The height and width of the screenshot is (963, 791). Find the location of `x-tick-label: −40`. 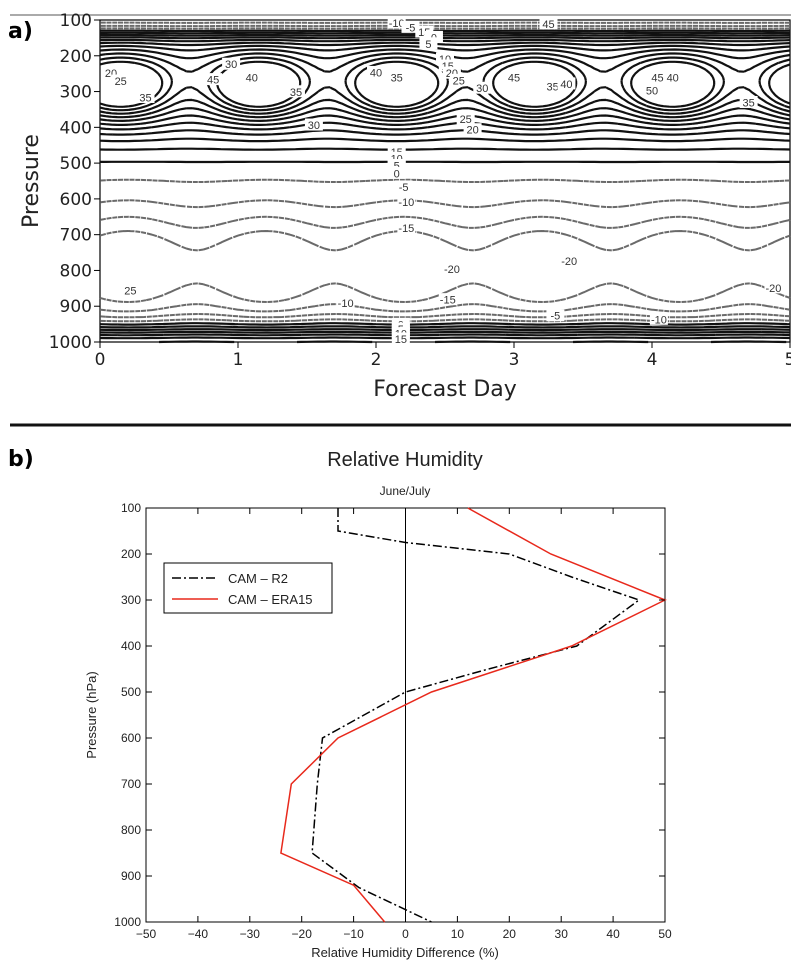

x-tick-label: −40 is located at coordinates (198, 934).